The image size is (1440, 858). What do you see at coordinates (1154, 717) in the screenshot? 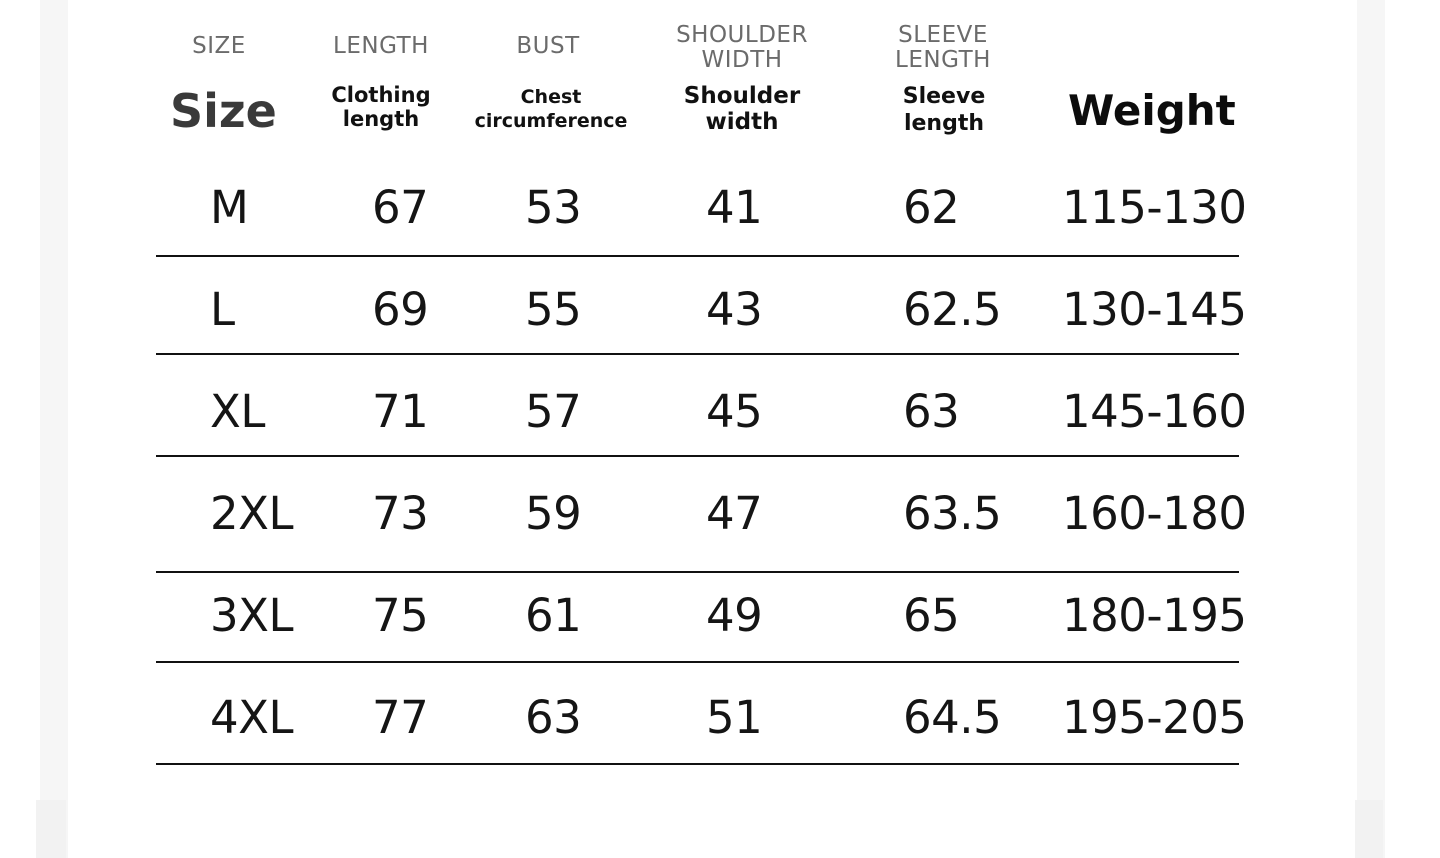
I see `weight-cell: 195-205` at bounding box center [1154, 717].